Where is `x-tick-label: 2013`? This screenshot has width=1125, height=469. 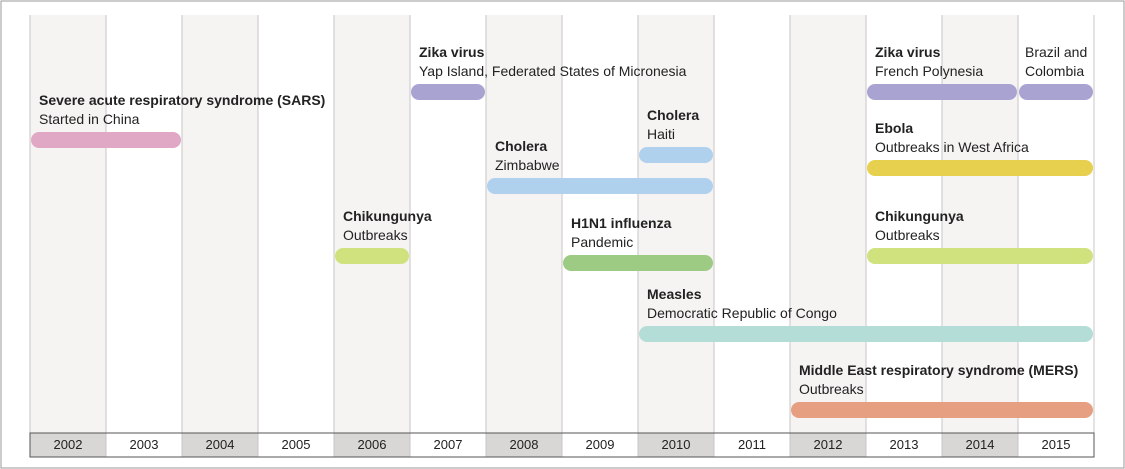 x-tick-label: 2013 is located at coordinates (904, 444).